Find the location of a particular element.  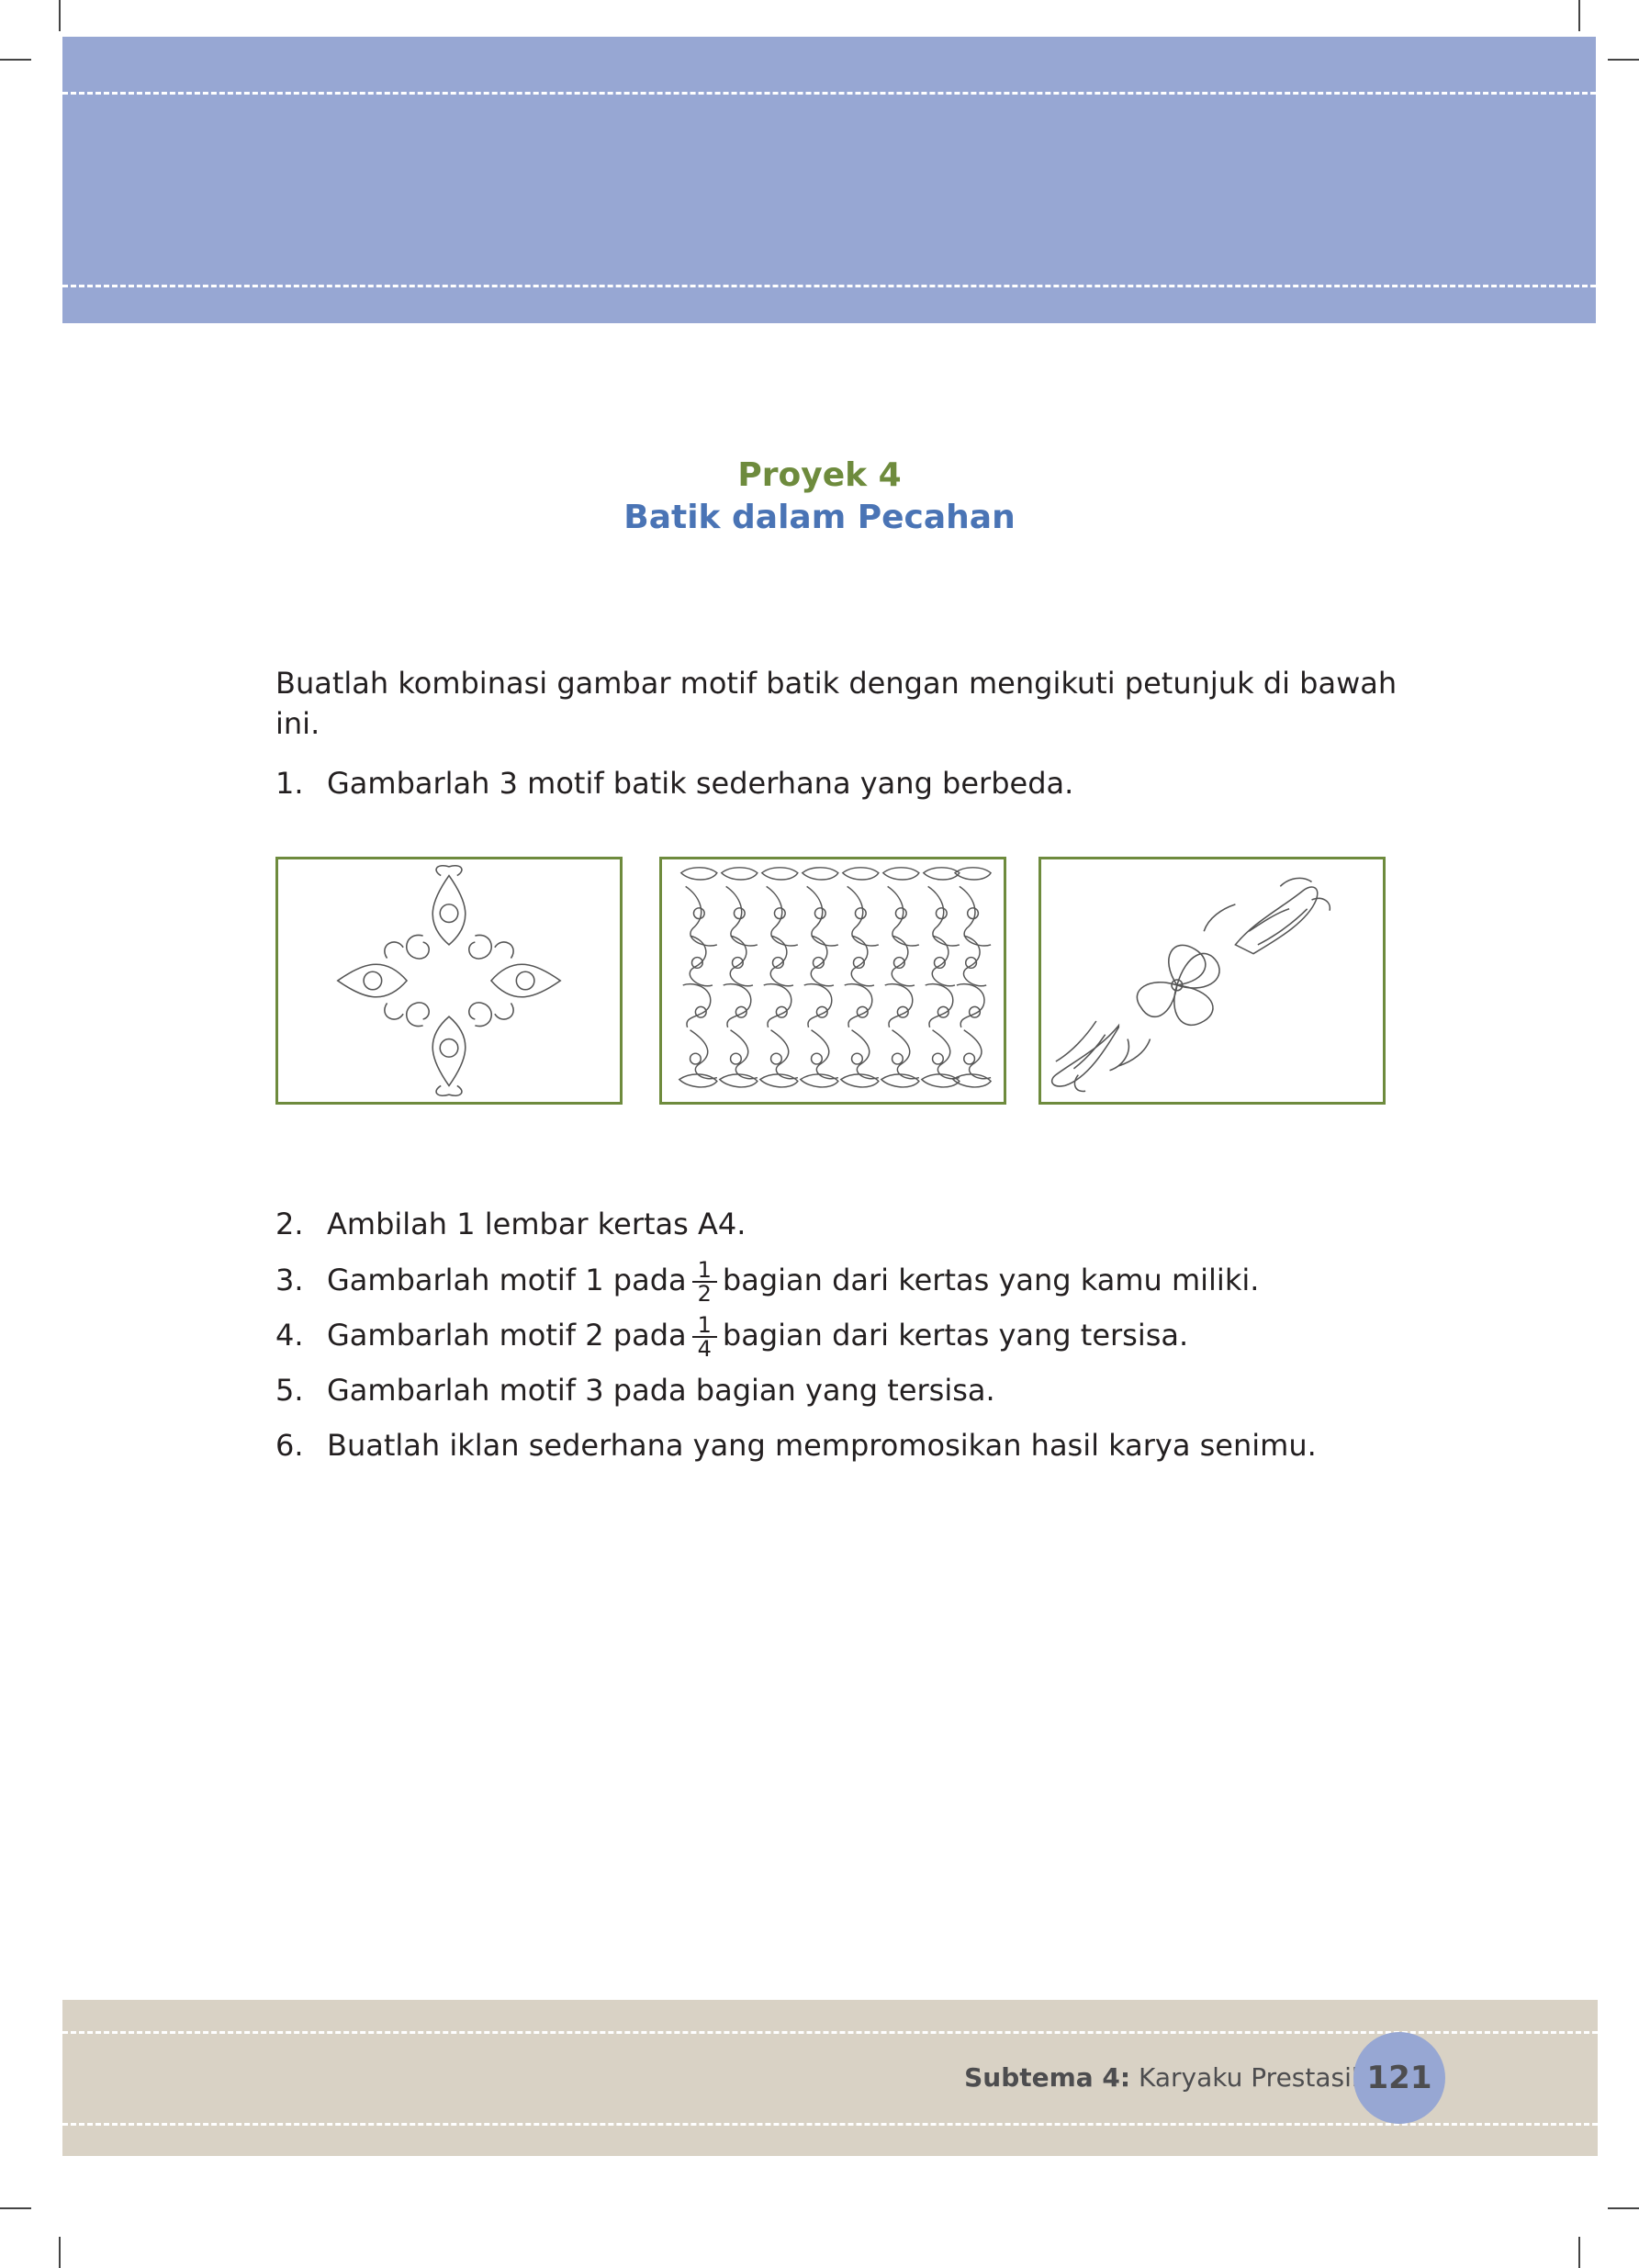

step-number: 6. is located at coordinates (289, 1446).